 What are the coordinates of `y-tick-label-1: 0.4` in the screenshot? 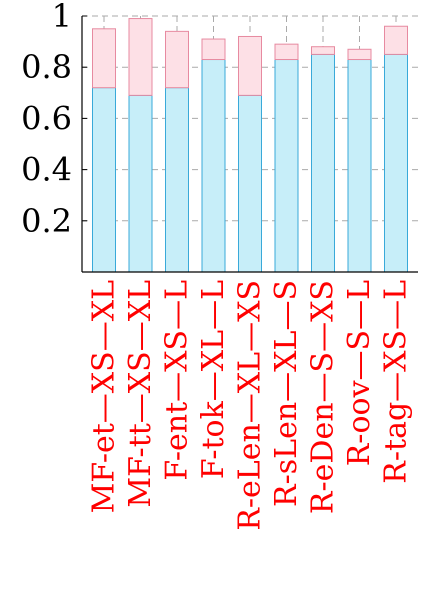 It's located at (46, 170).